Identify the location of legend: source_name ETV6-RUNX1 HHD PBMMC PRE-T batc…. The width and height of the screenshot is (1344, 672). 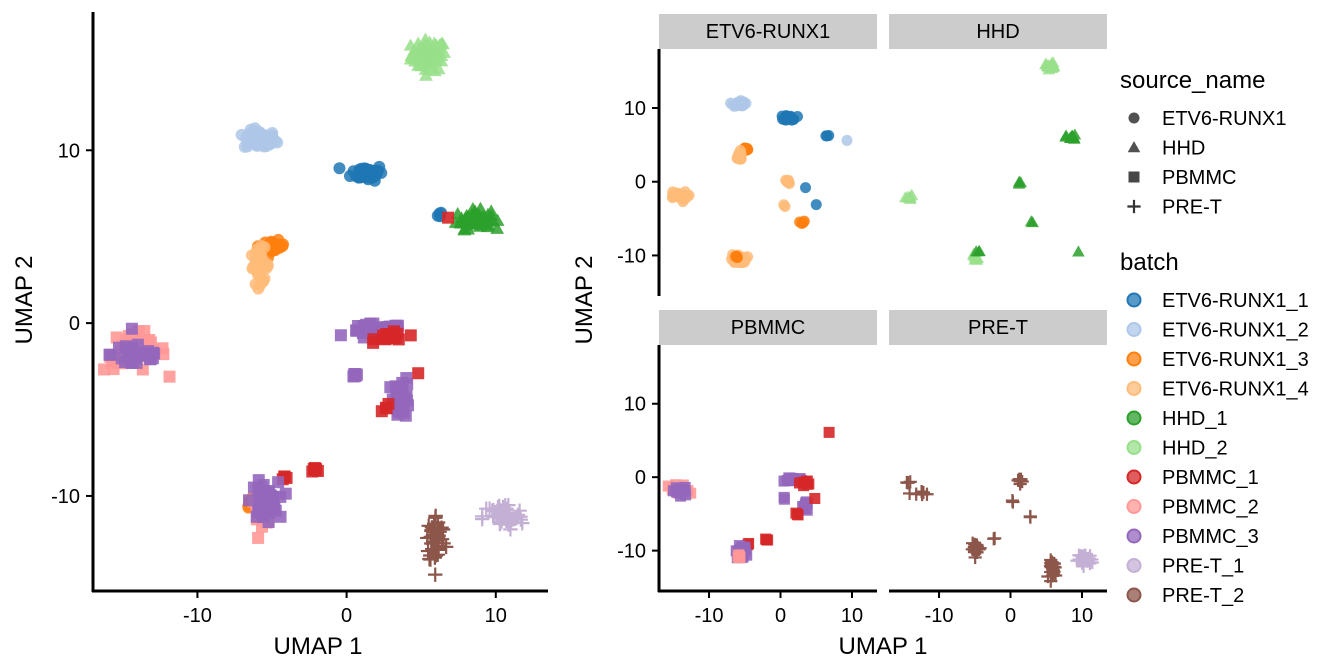
(1214, 337).